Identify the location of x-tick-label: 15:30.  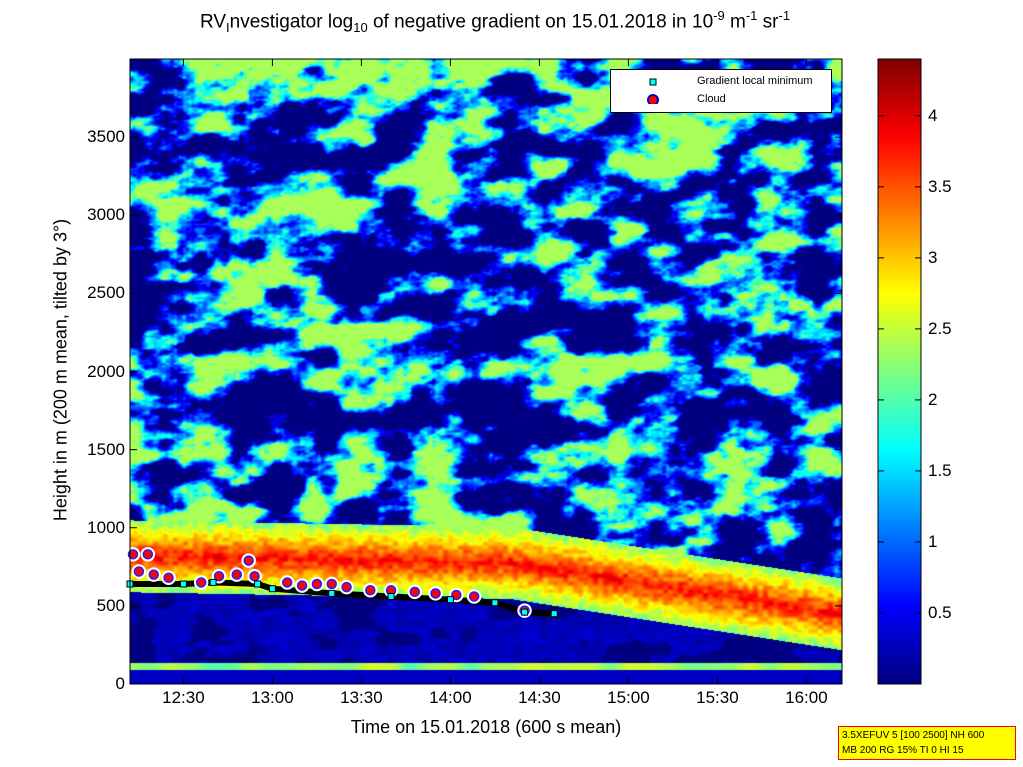
(717, 697).